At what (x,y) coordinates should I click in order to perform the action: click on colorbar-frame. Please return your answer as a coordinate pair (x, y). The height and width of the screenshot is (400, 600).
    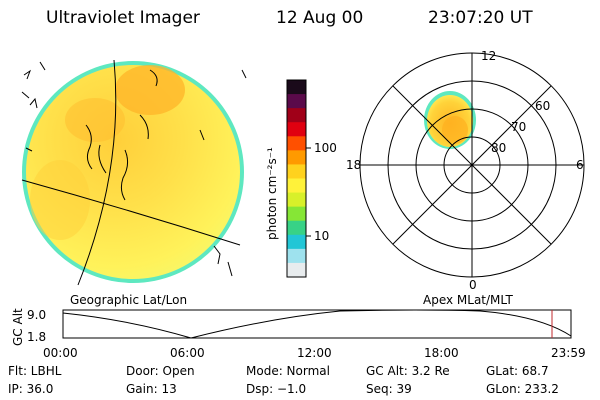
    Looking at the image, I should click on (296, 178).